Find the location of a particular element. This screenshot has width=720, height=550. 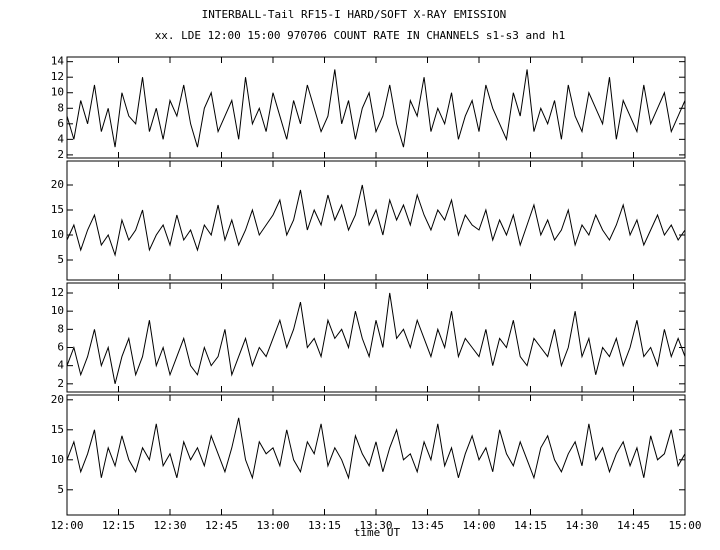

x-tick-label: 14:00 is located at coordinates (478, 525).